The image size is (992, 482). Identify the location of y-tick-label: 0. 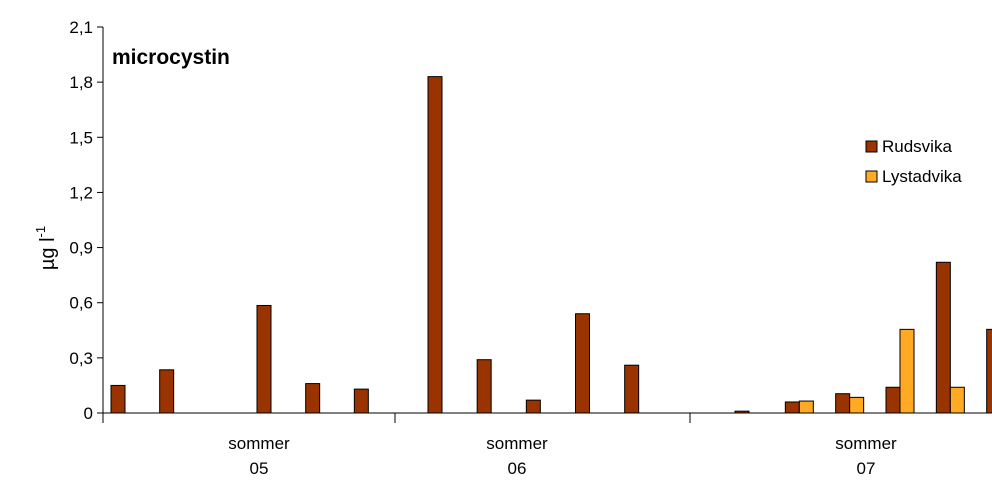
(88, 413).